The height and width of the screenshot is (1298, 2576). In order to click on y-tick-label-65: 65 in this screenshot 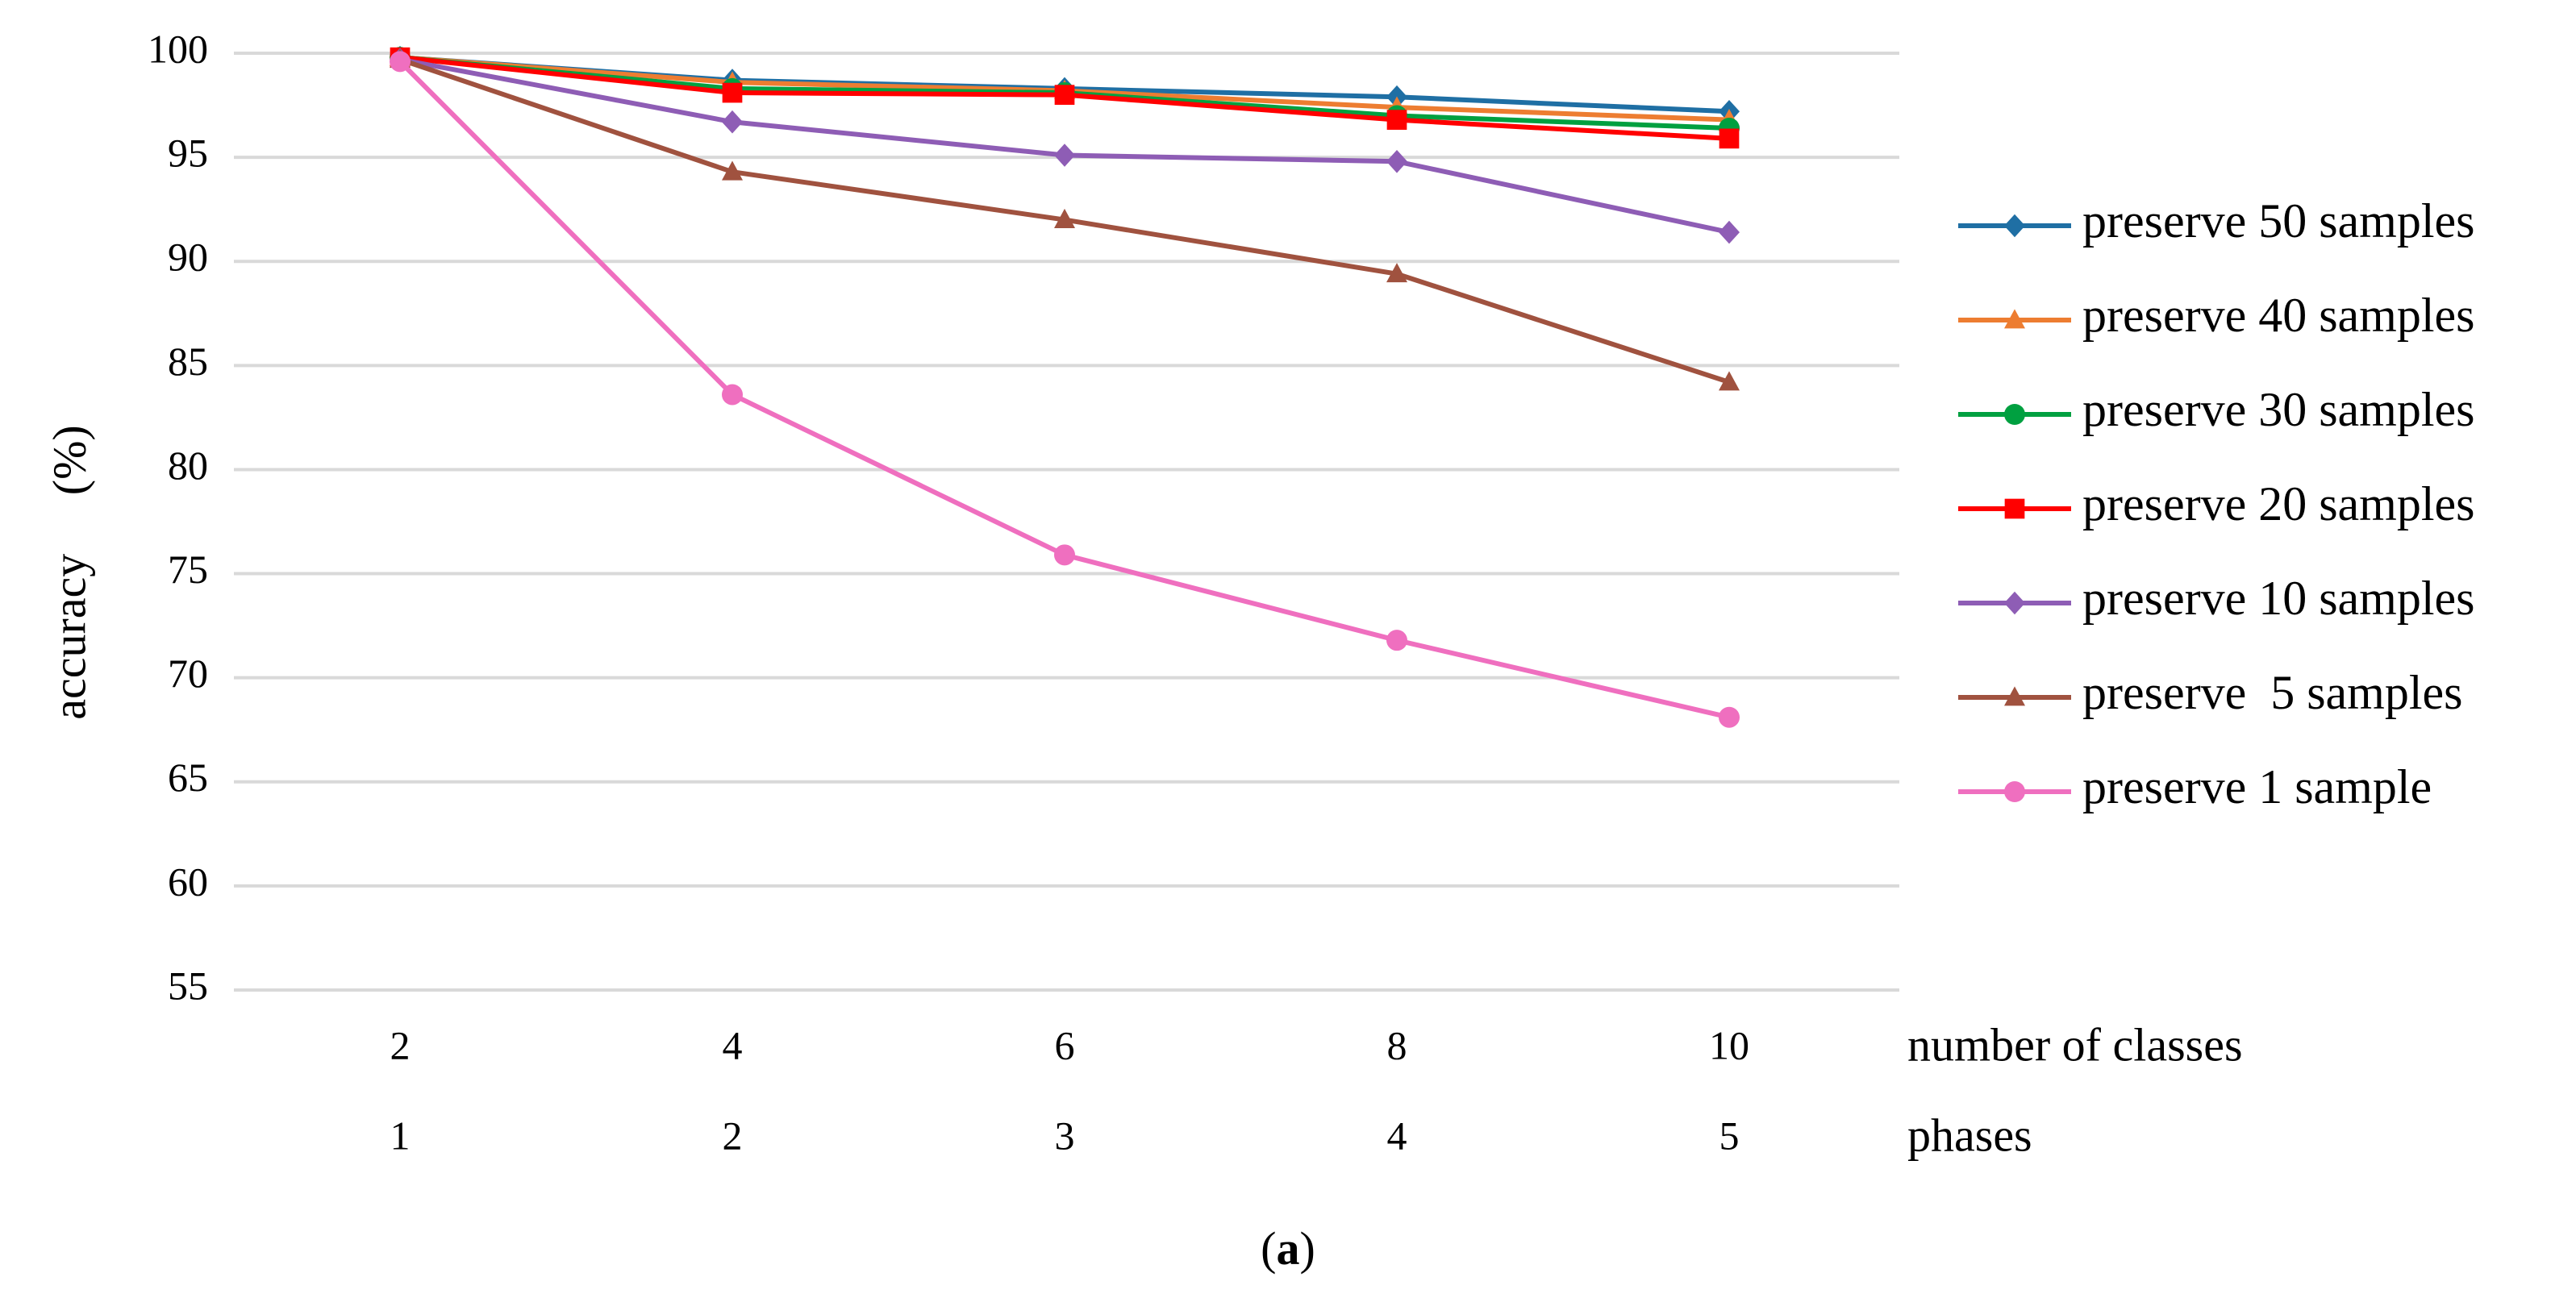, I will do `click(188, 777)`.